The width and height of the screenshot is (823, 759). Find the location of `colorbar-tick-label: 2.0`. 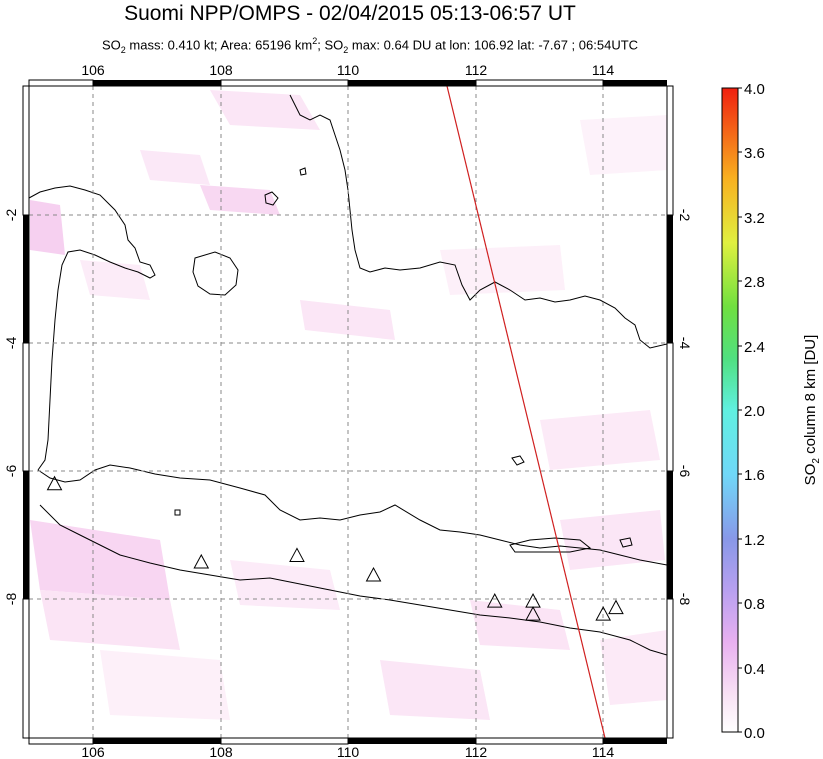

colorbar-tick-label: 2.0 is located at coordinates (754, 411).